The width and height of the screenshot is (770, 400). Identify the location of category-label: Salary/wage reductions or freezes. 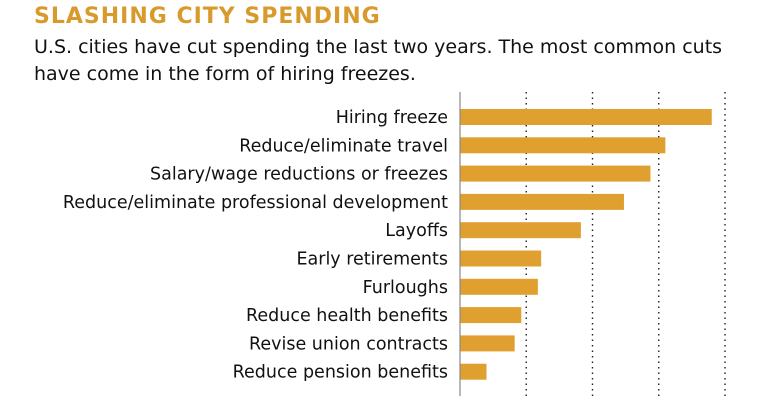
(299, 175).